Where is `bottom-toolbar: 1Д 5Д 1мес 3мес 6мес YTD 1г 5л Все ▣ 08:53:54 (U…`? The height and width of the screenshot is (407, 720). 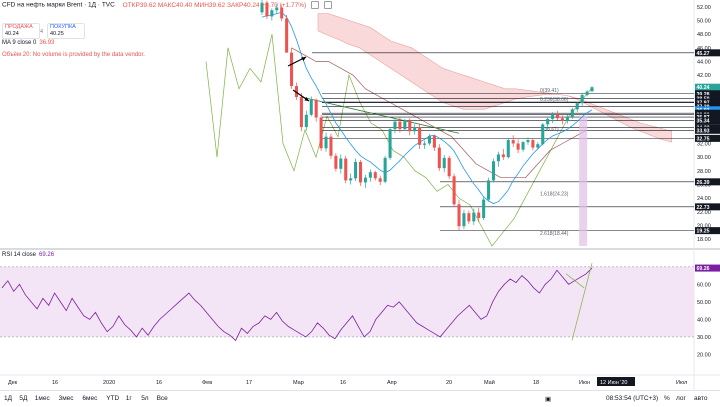 bottom-toolbar: 1Д 5Д 1мес 3мес 6мес YTD 1г 5л Все ▣ 08:53:54 (U… is located at coordinates (360, 398).